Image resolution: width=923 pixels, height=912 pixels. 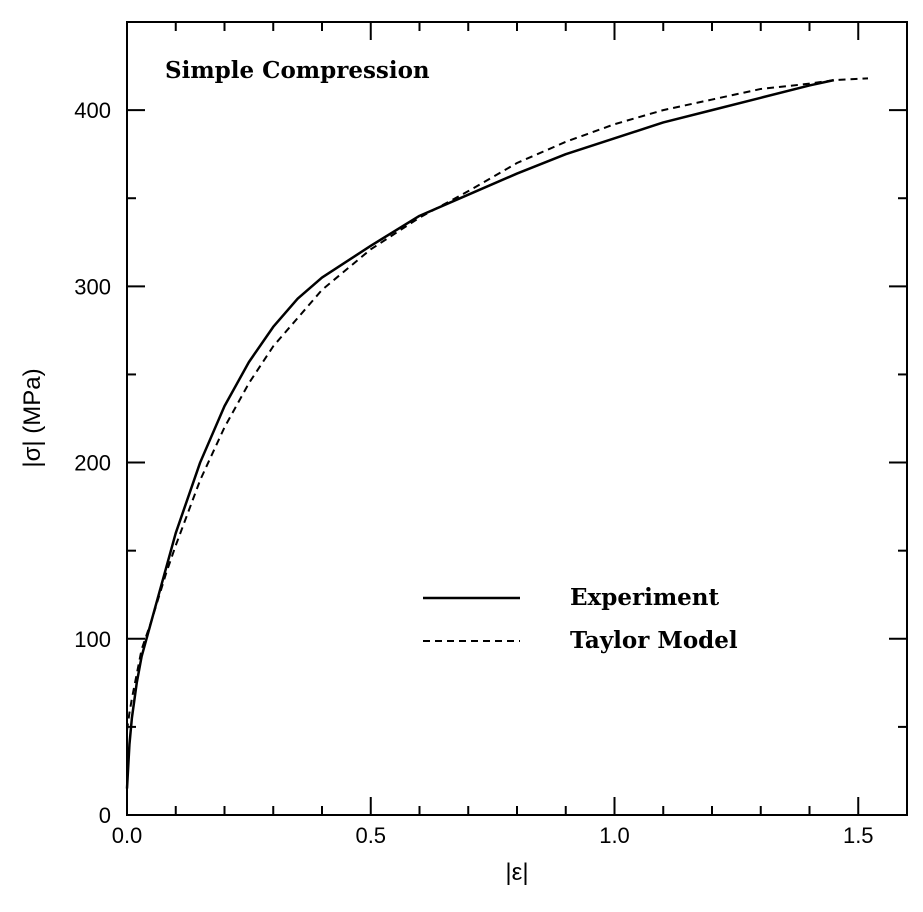 I want to click on legend-label-experiment: Experiment, so click(x=645, y=597).